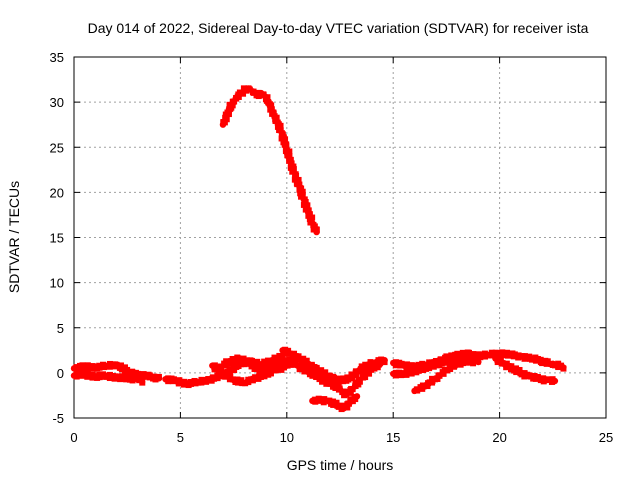 This screenshot has height=480, width=640. I want to click on series-arc-g, so click(333, 377).